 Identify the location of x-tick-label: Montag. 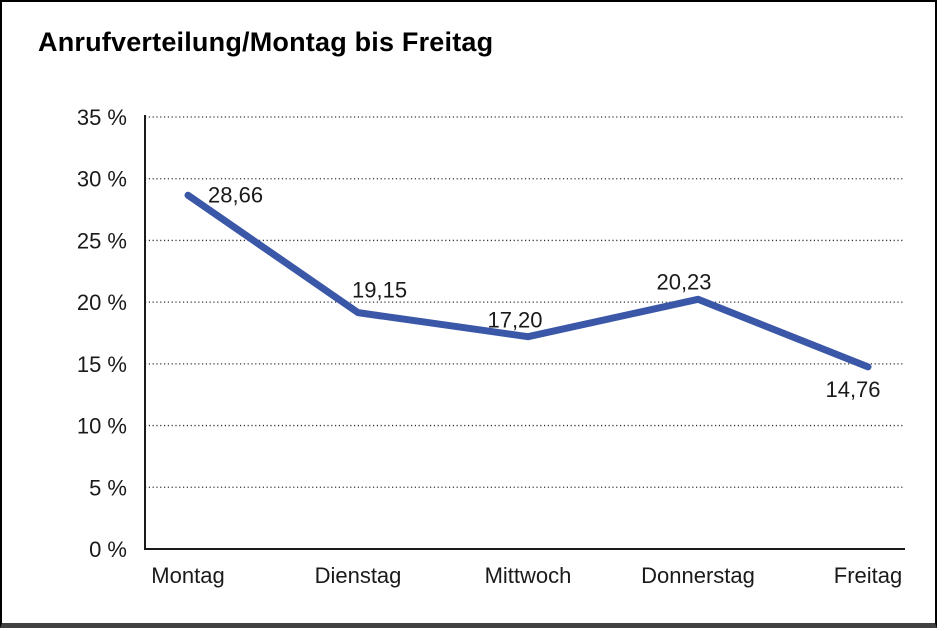
(187, 575).